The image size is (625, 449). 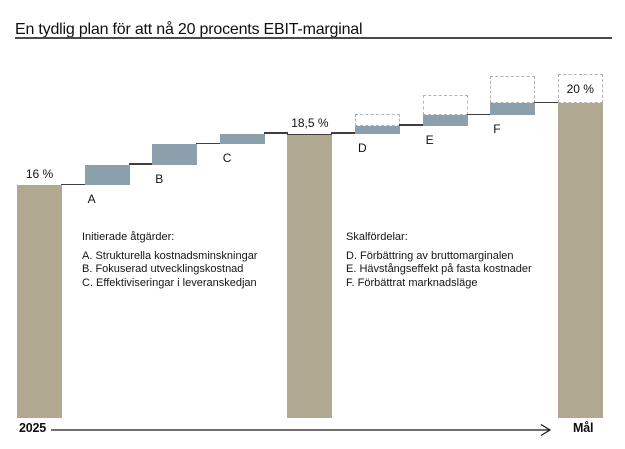 What do you see at coordinates (33, 428) in the screenshot?
I see `timeline-start-label: 2025` at bounding box center [33, 428].